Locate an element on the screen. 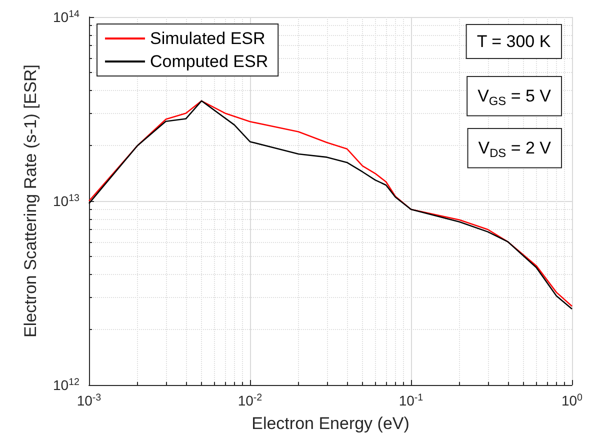 This screenshot has height=447, width=590. annotation: T = 300 K is located at coordinates (514, 41).